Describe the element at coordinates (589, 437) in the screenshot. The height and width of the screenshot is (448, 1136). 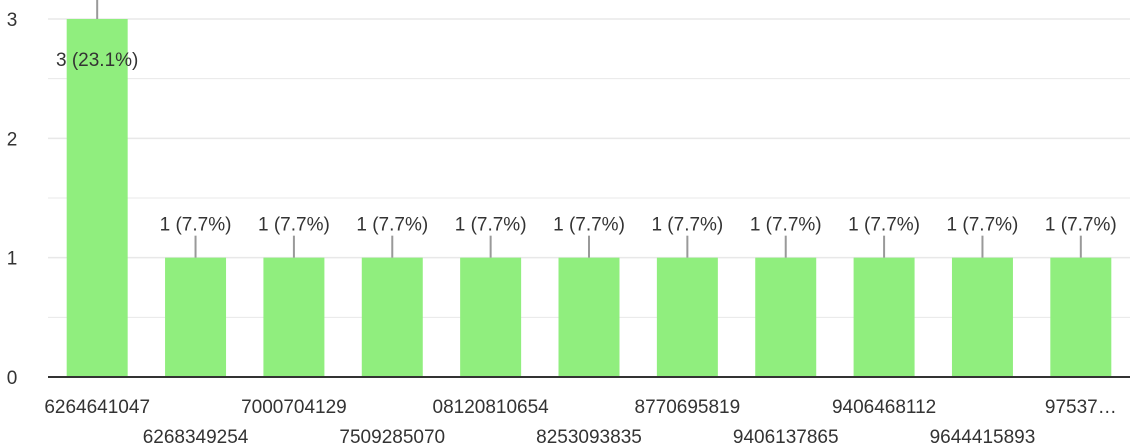
I see `x-tick-label: 8253093835` at that location.